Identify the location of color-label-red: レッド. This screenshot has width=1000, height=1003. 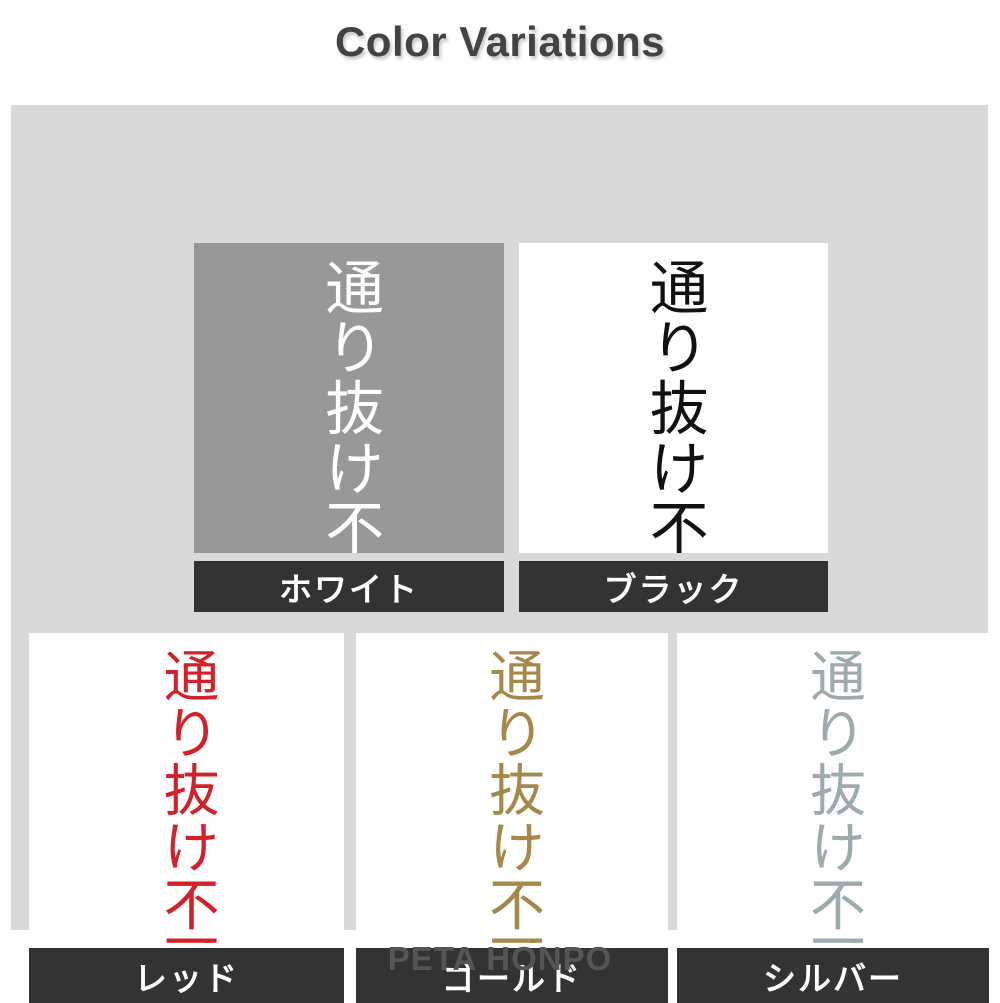
(186, 975).